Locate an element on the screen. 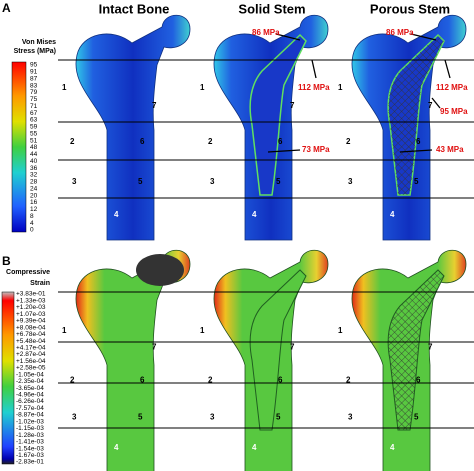 The image size is (474, 471). colorbar-label: 28 is located at coordinates (34, 182).